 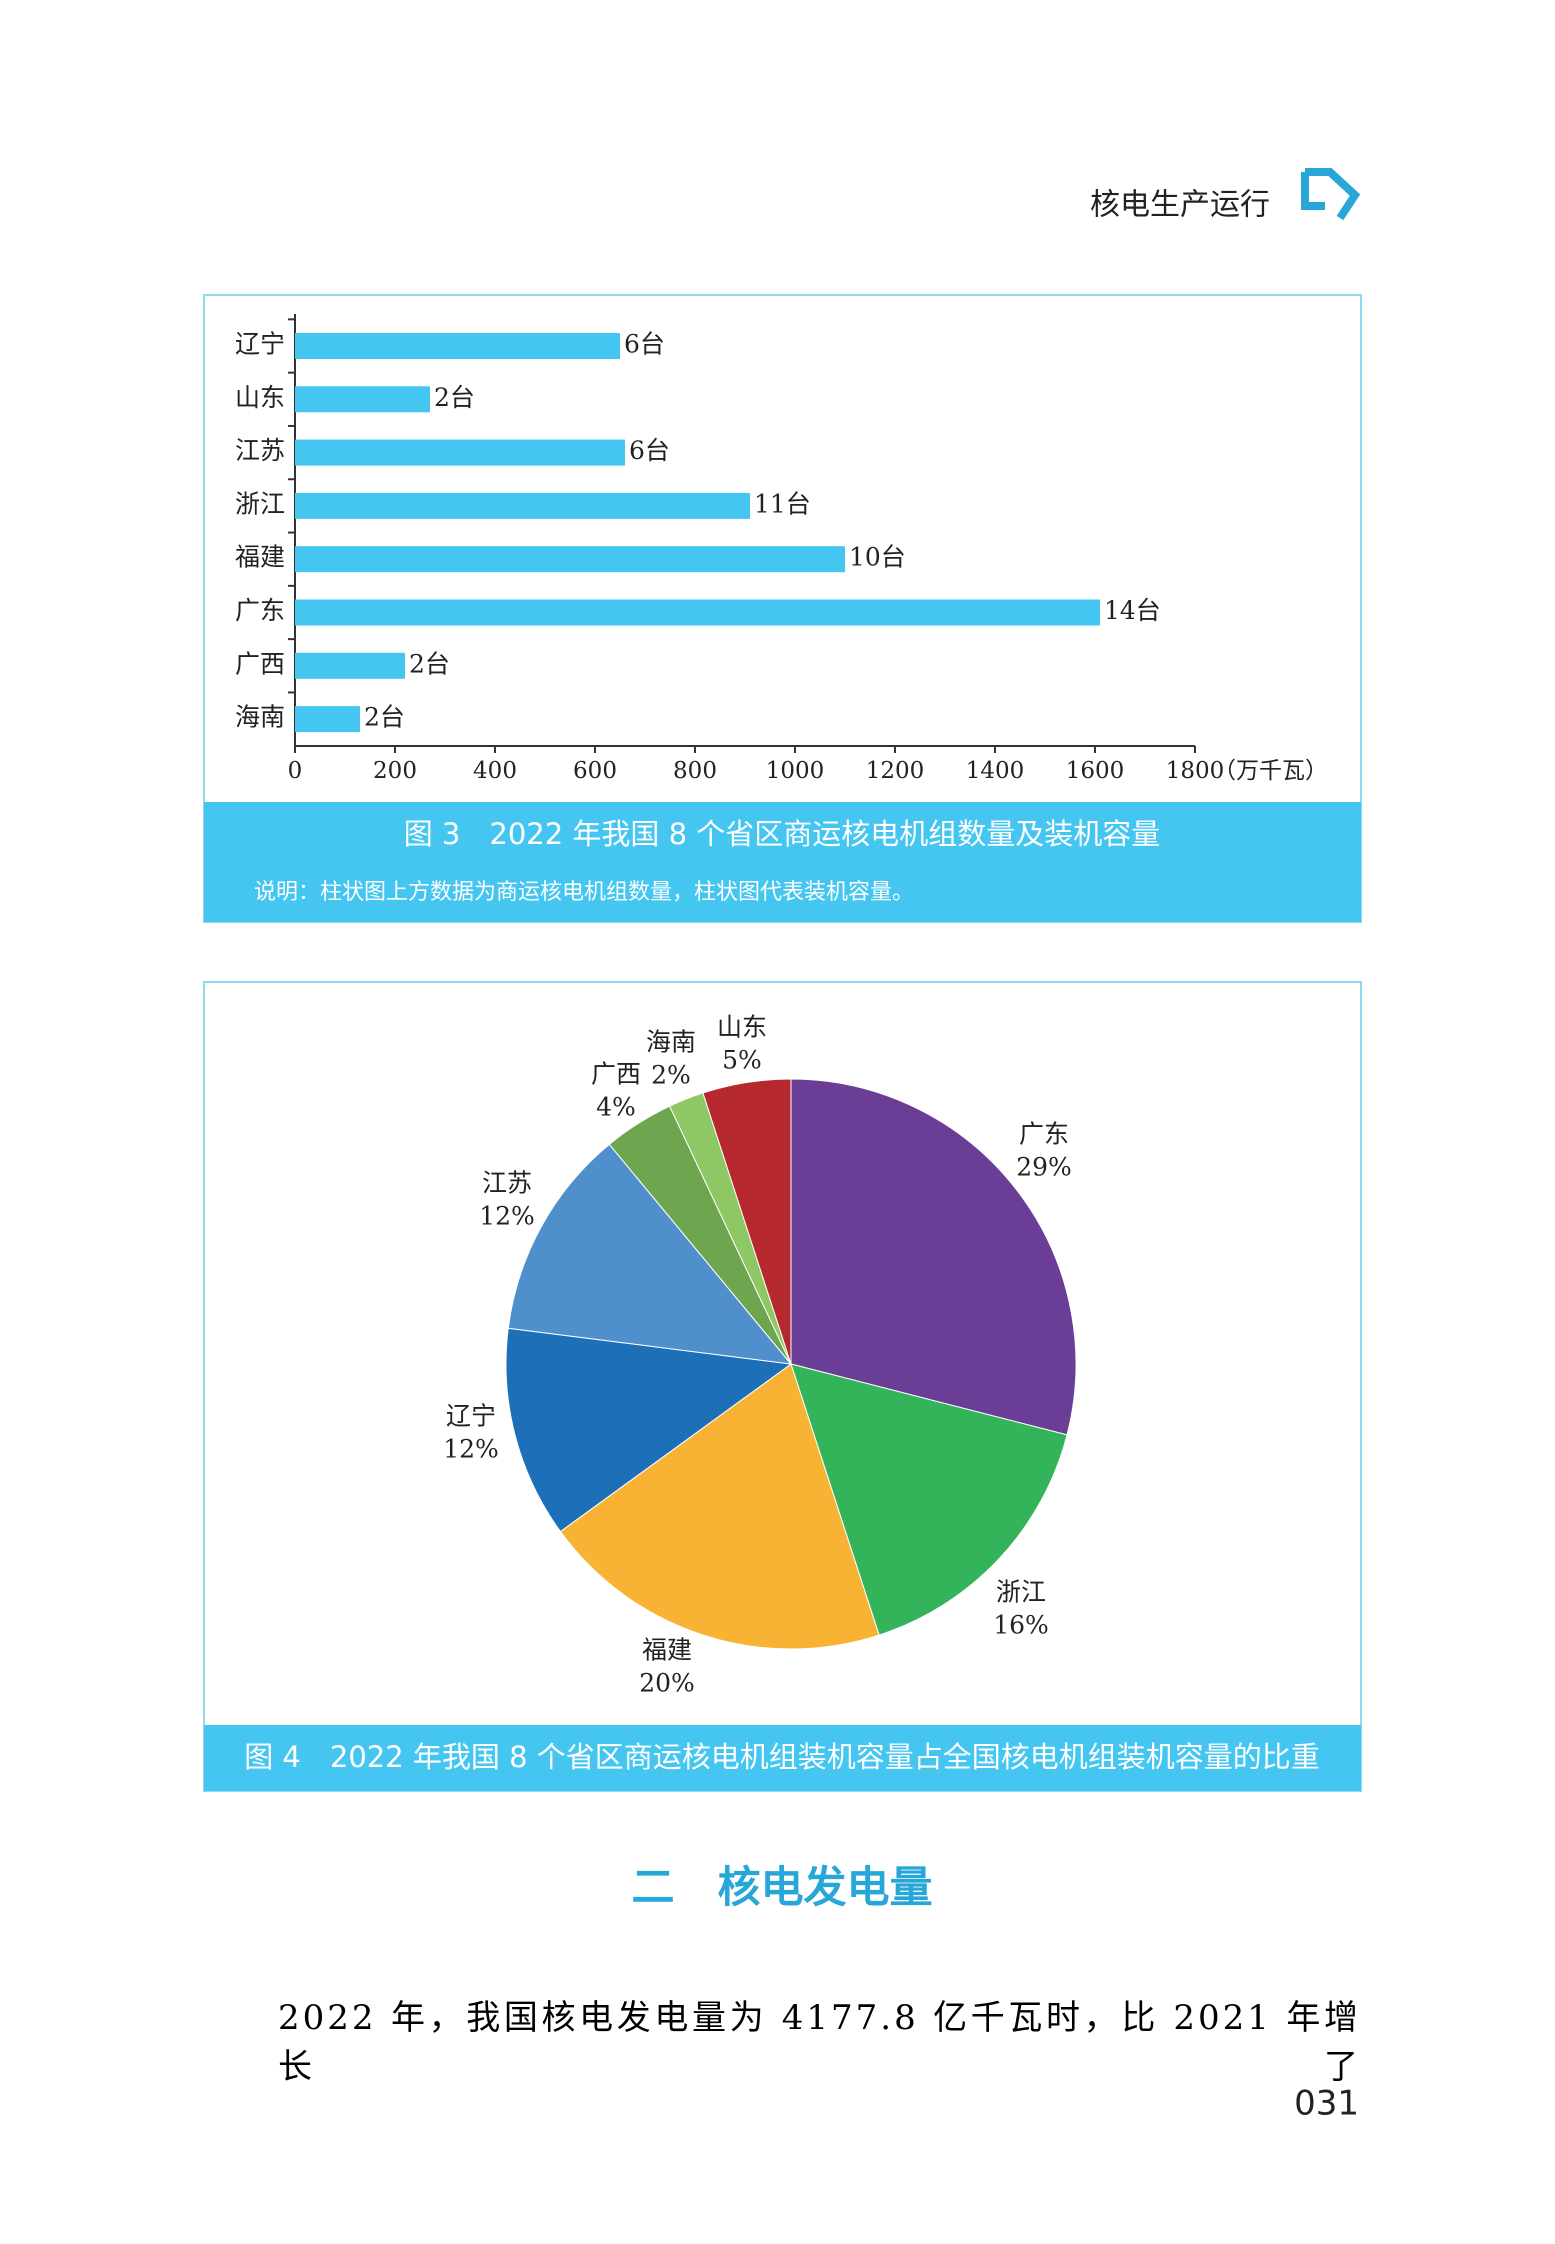 What do you see at coordinates (667, 1650) in the screenshot?
I see `slice-label: 福建` at bounding box center [667, 1650].